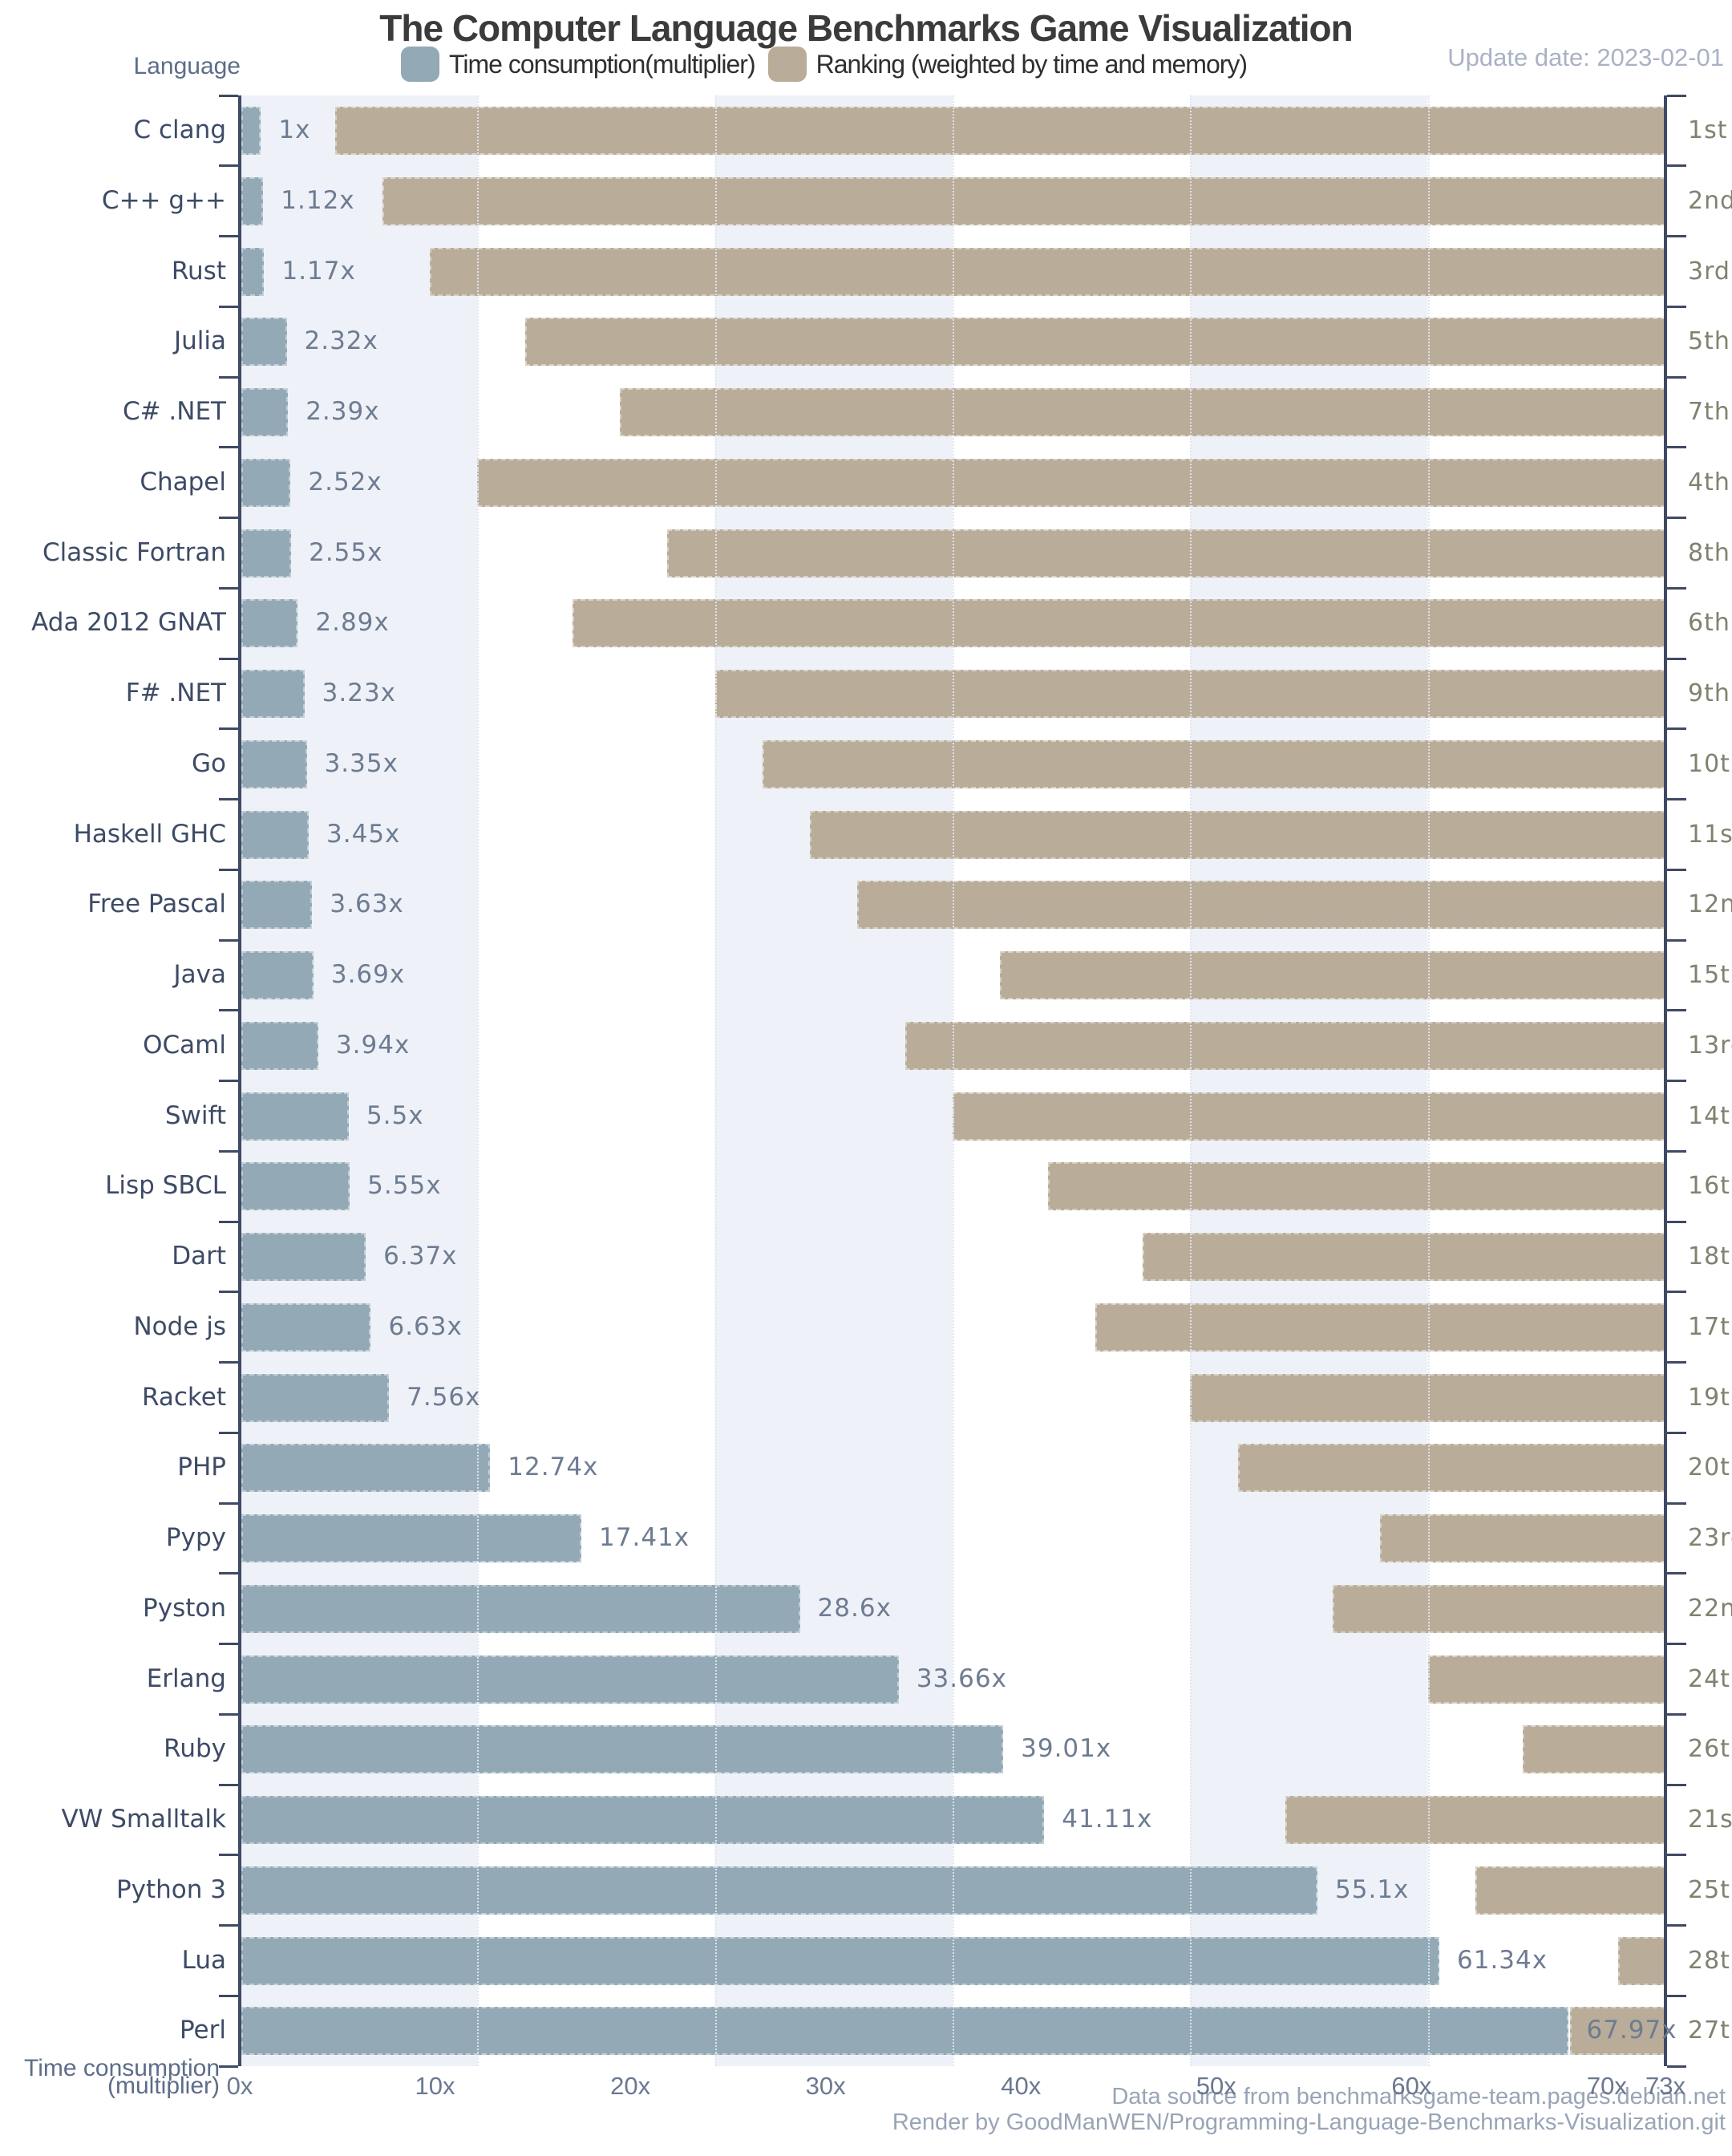 The height and width of the screenshot is (2156, 1732). I want to click on time-value-label: 2.52x, so click(345, 481).